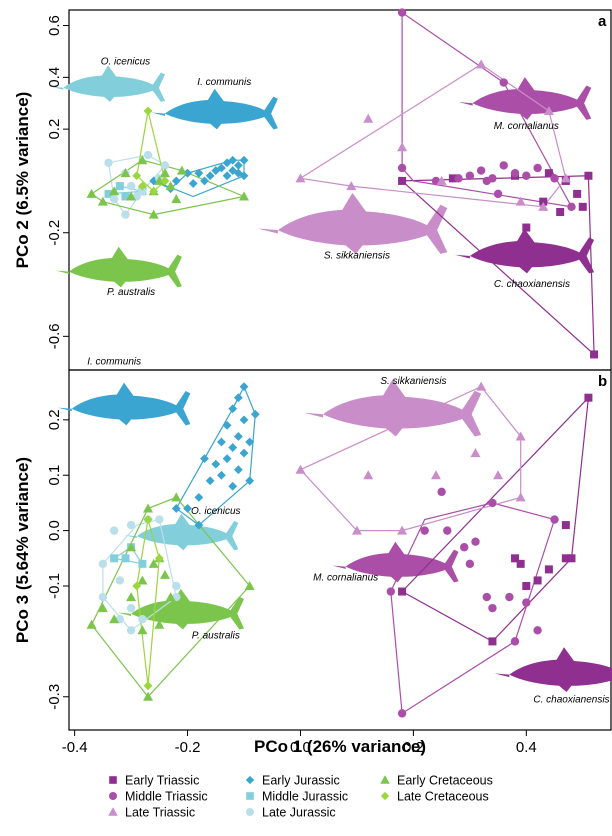 The width and height of the screenshot is (612, 836). I want to click on legend-item: Early Triassic, so click(154, 781).